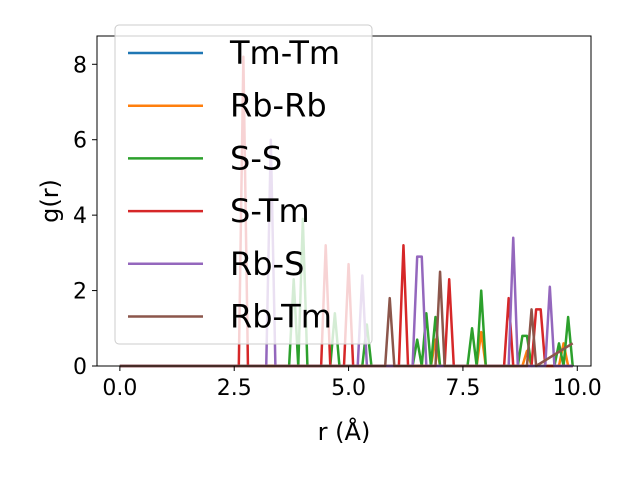 Image resolution: width=640 pixels, height=480 pixels. What do you see at coordinates (267, 264) in the screenshot?
I see `legend-label-rb-s: Rb-S` at bounding box center [267, 264].